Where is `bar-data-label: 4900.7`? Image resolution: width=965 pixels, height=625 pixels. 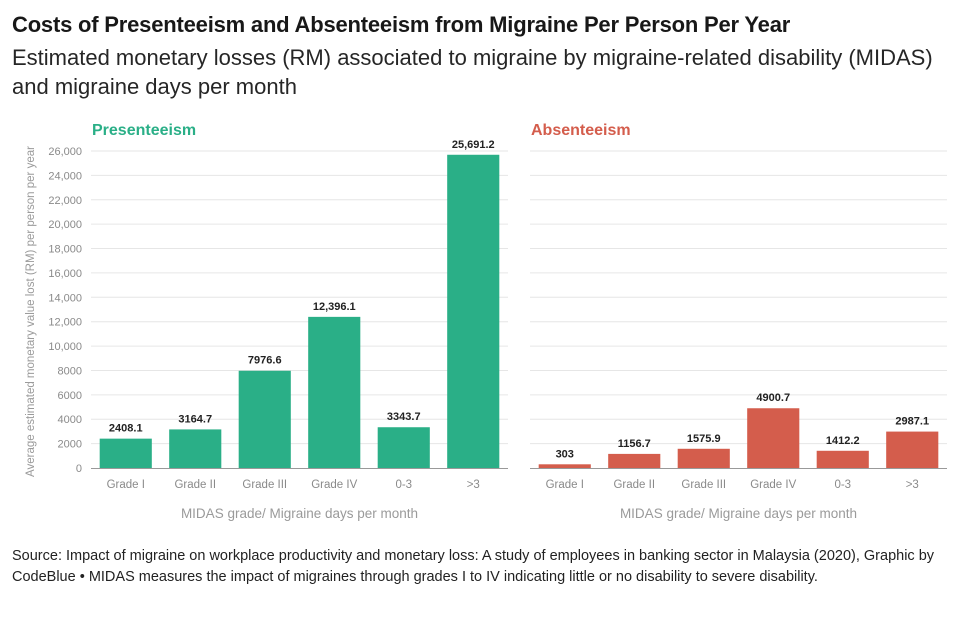 bar-data-label: 4900.7 is located at coordinates (773, 398).